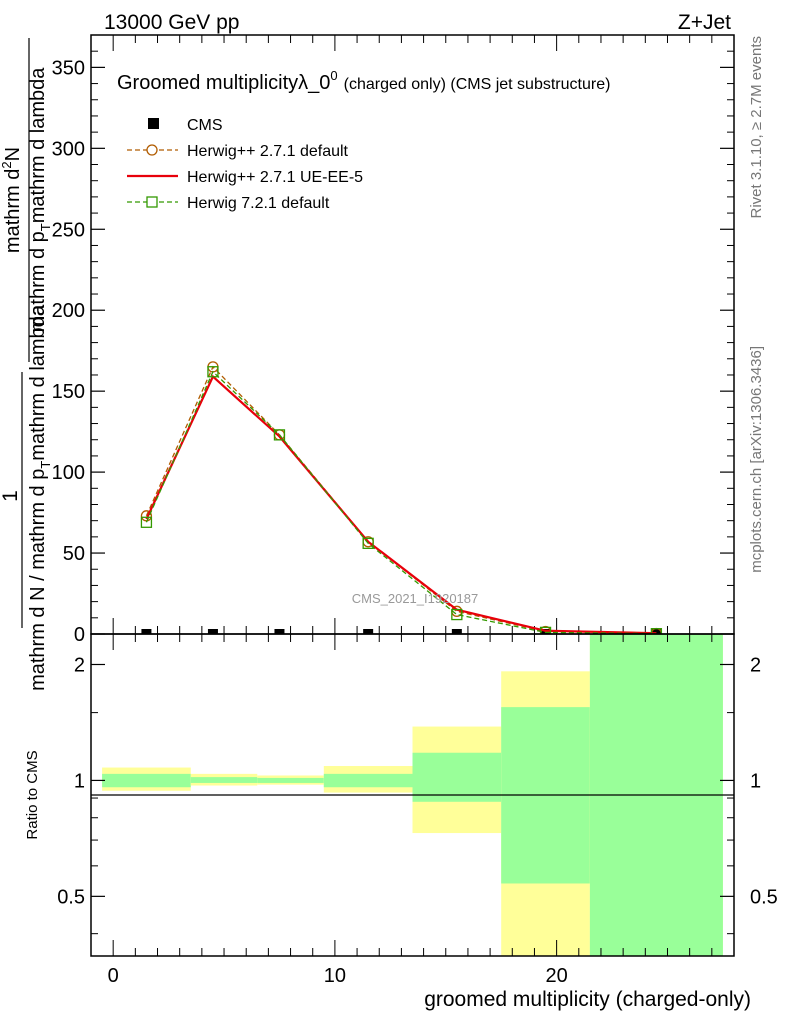 Image resolution: width=786 pixels, height=1024 pixels. Describe the element at coordinates (335, 976) in the screenshot. I see `ratio-xtick-label-10: 10` at that location.